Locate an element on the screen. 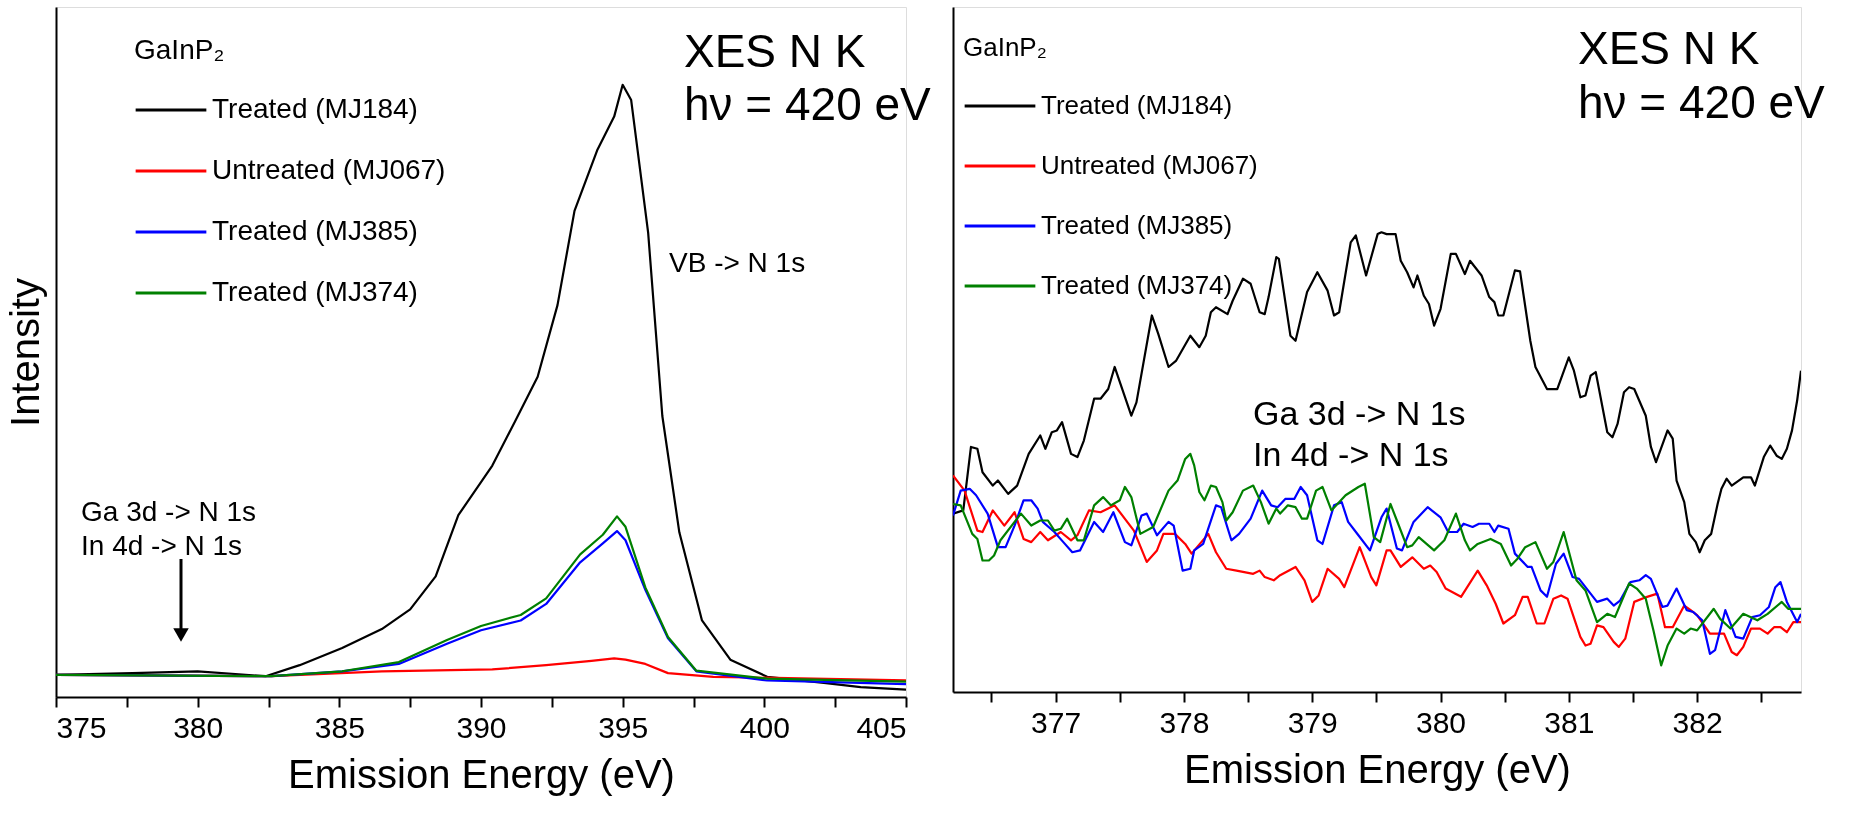 This screenshot has width=1866, height=831. annotation: hν = 420 eV is located at coordinates (808, 104).